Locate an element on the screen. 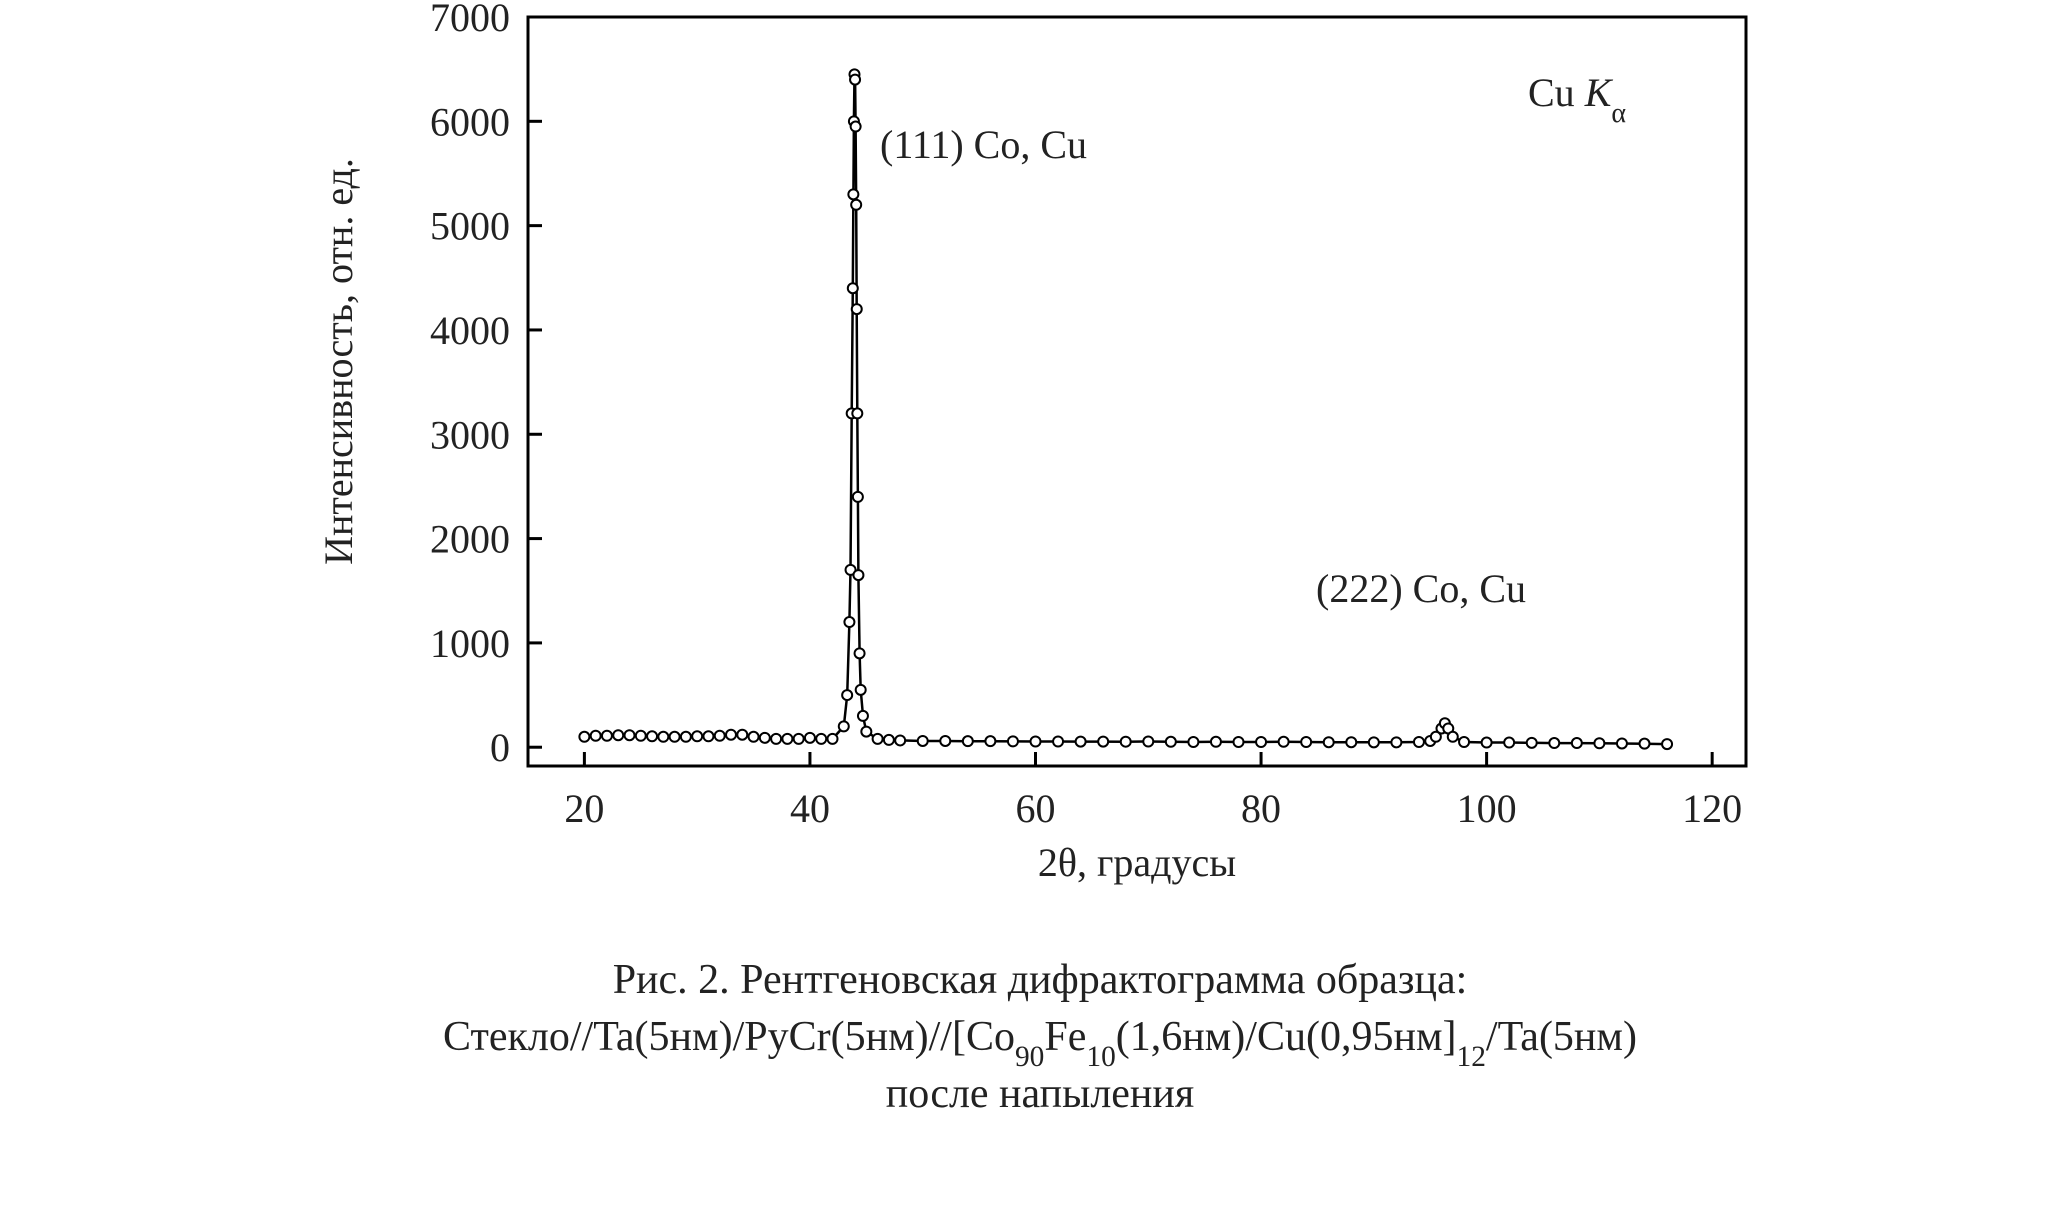 The width and height of the screenshot is (2060, 1231). caption-line: после напыления is located at coordinates (1040, 1094).